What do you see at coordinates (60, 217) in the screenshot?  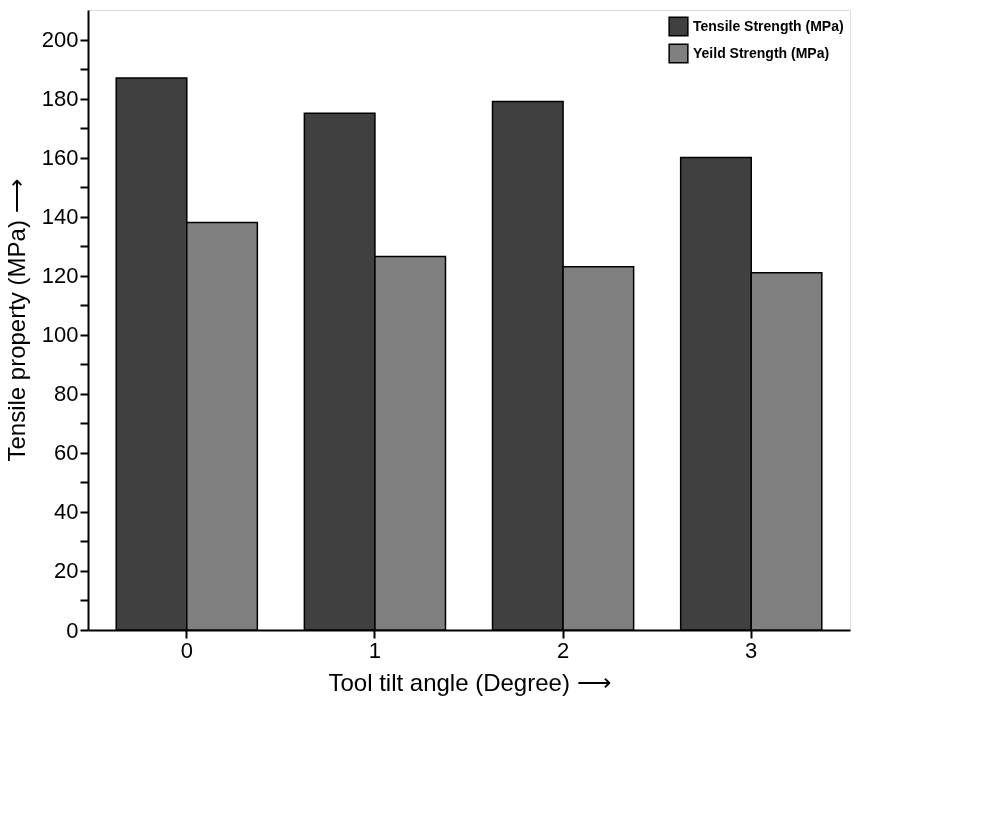 I see `y-tick-label: 140` at bounding box center [60, 217].